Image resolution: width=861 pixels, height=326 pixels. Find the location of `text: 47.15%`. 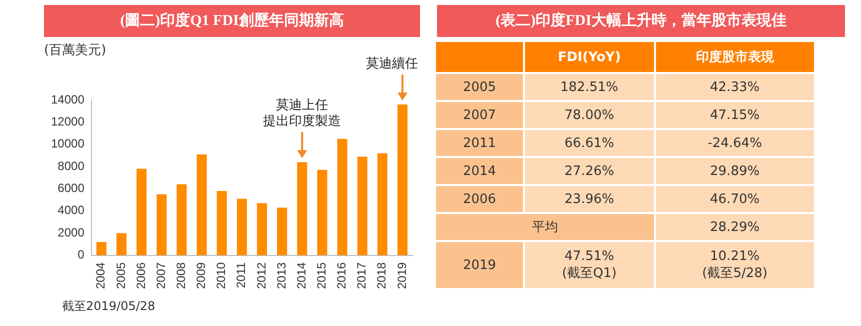

text: 47.15% is located at coordinates (735, 115).